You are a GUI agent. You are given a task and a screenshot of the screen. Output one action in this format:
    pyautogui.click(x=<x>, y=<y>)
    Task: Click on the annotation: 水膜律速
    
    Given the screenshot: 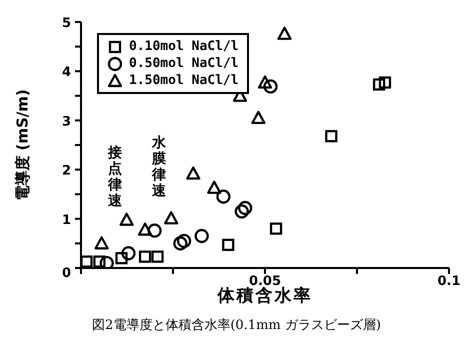 What is the action you would take?
    pyautogui.click(x=159, y=167)
    